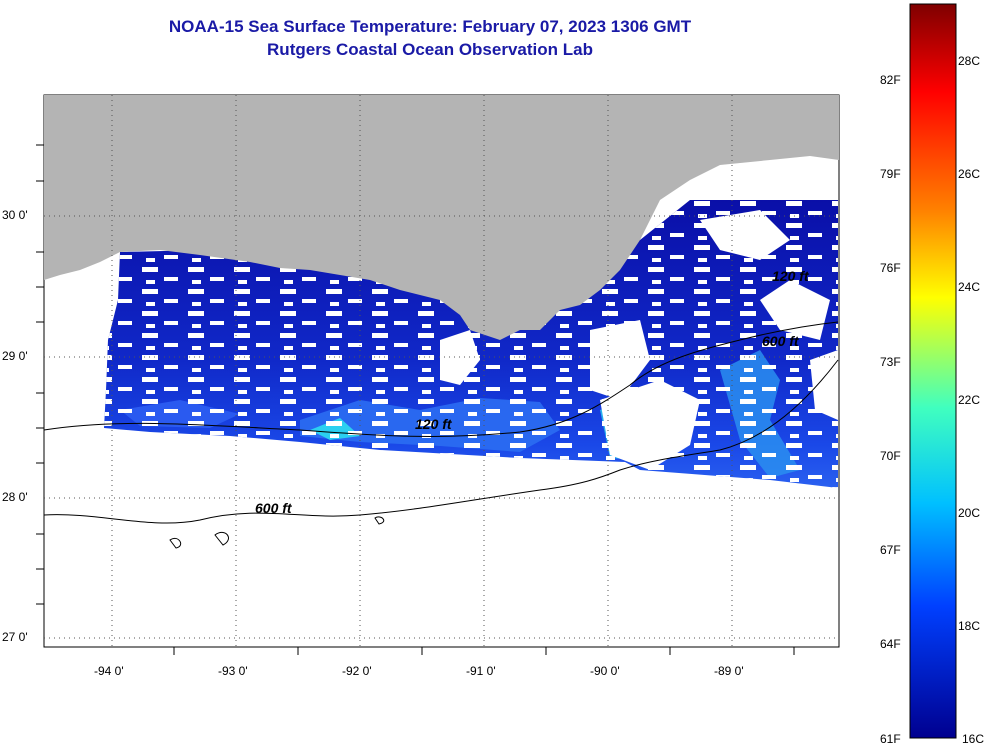 This screenshot has height=754, width=992. I want to click on colorbar-f-label: 67F, so click(890, 550).